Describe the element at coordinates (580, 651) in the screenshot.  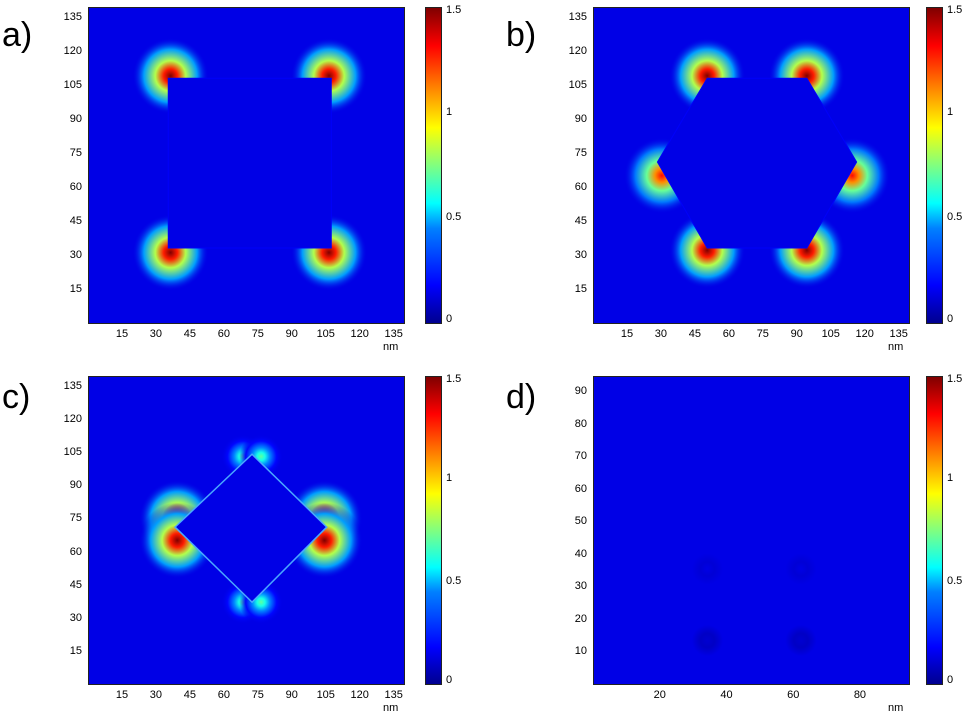
I see `y-tick-label: 10` at that location.